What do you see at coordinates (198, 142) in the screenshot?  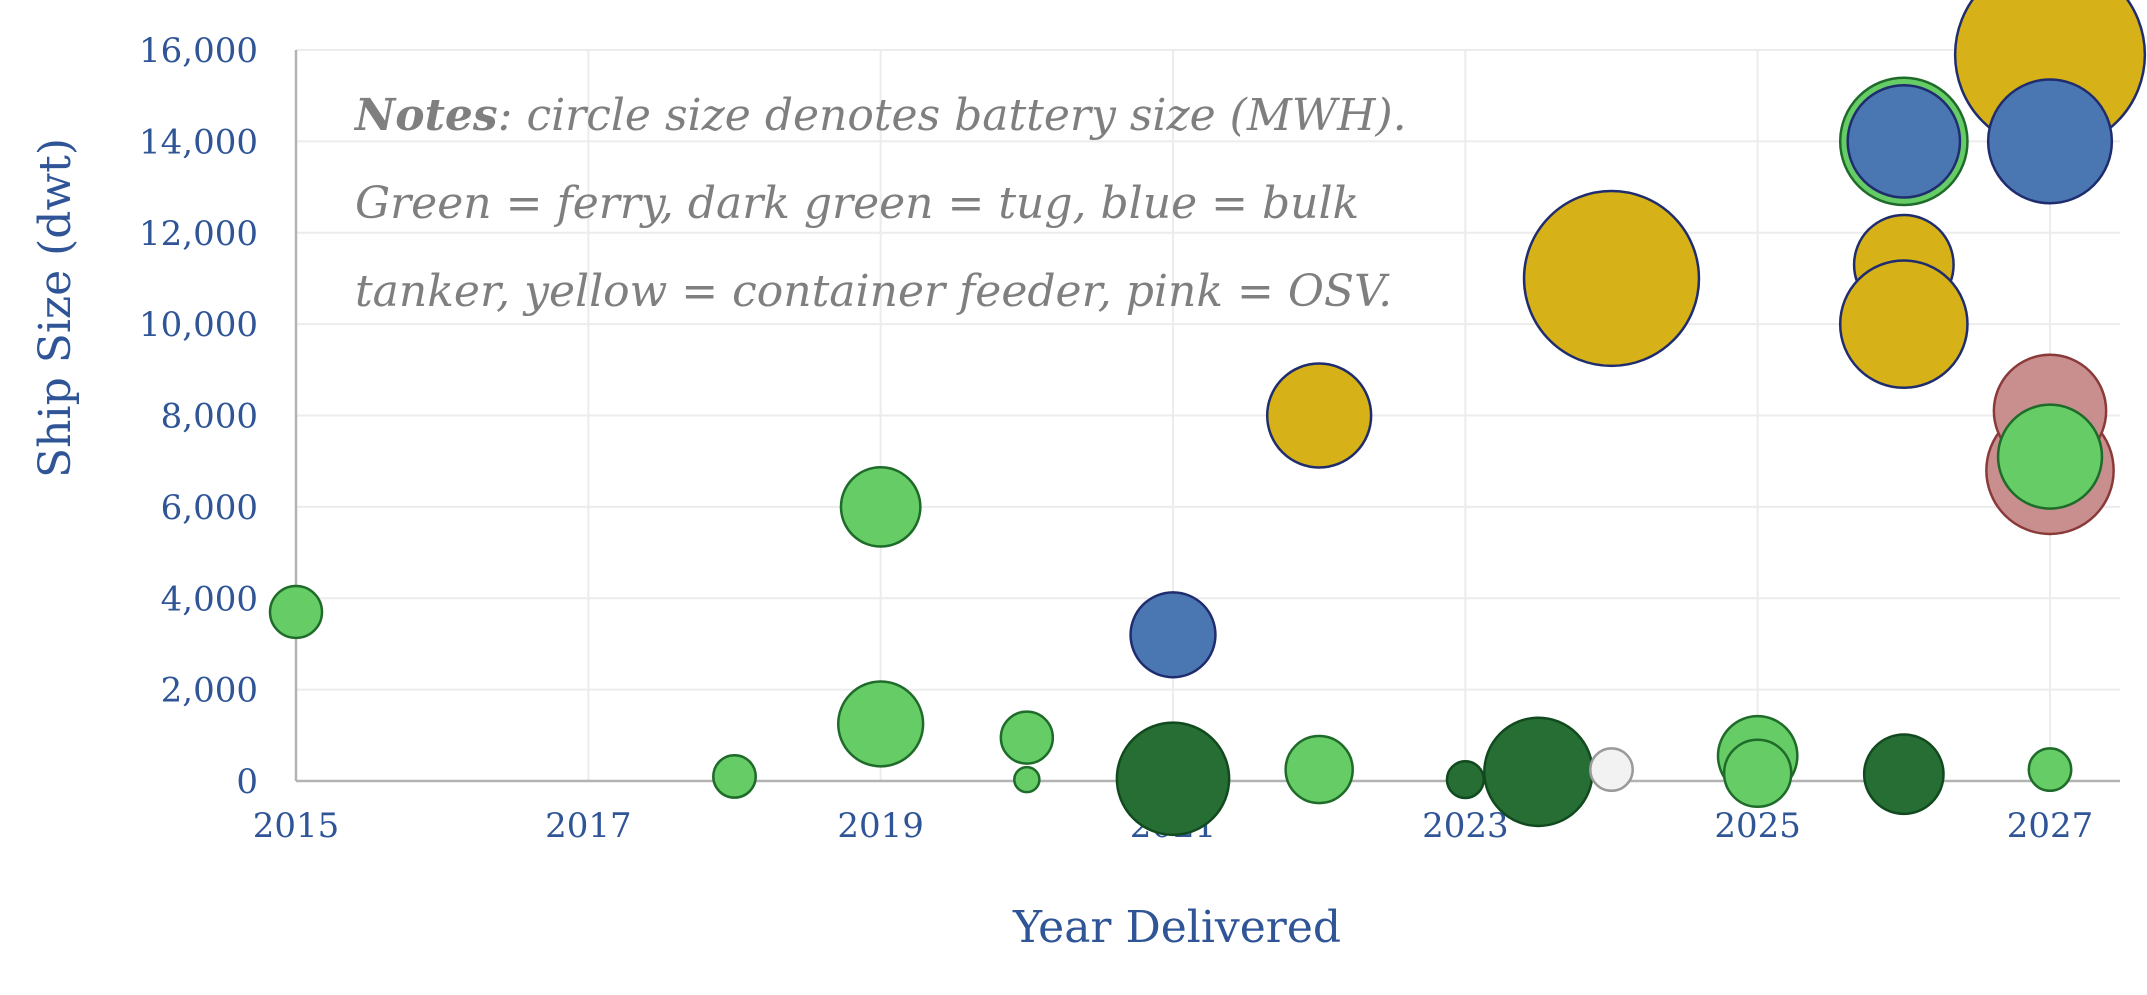 I see `y-tick-label: 14,000` at bounding box center [198, 142].